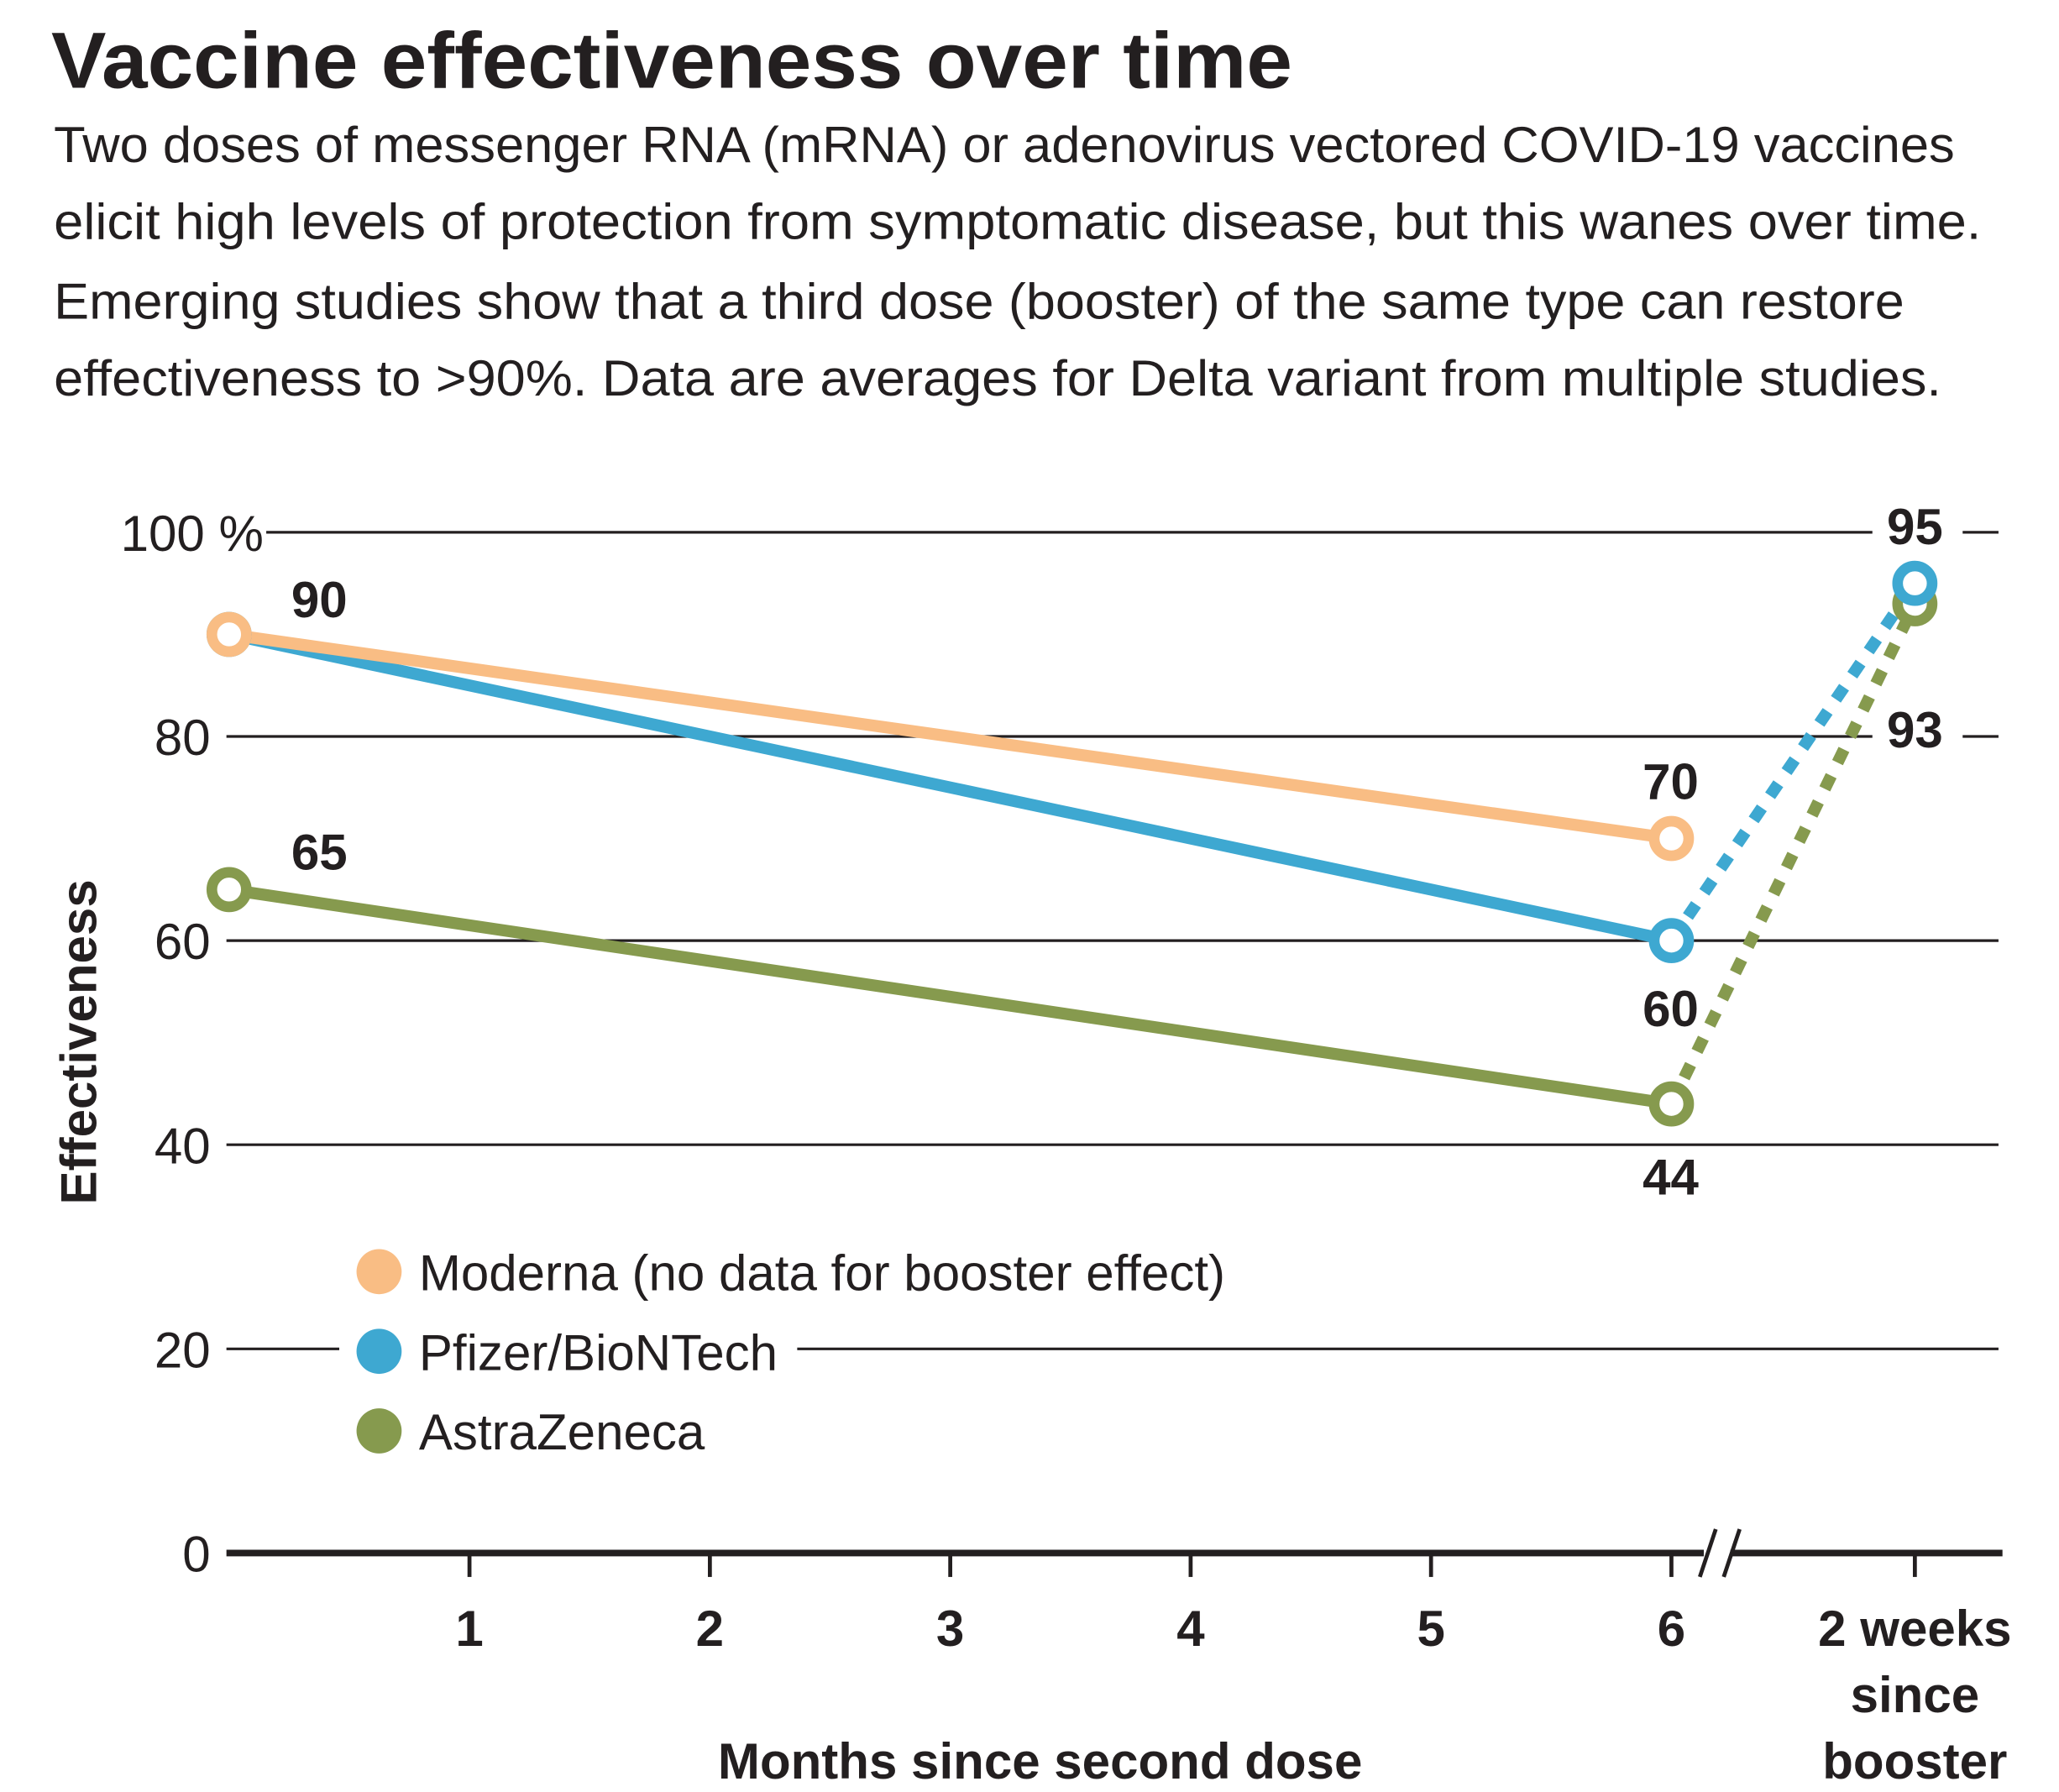 This screenshot has width=2059, height=1792. What do you see at coordinates (1040, 1761) in the screenshot?
I see `x-axis-label: Months since second dose` at bounding box center [1040, 1761].